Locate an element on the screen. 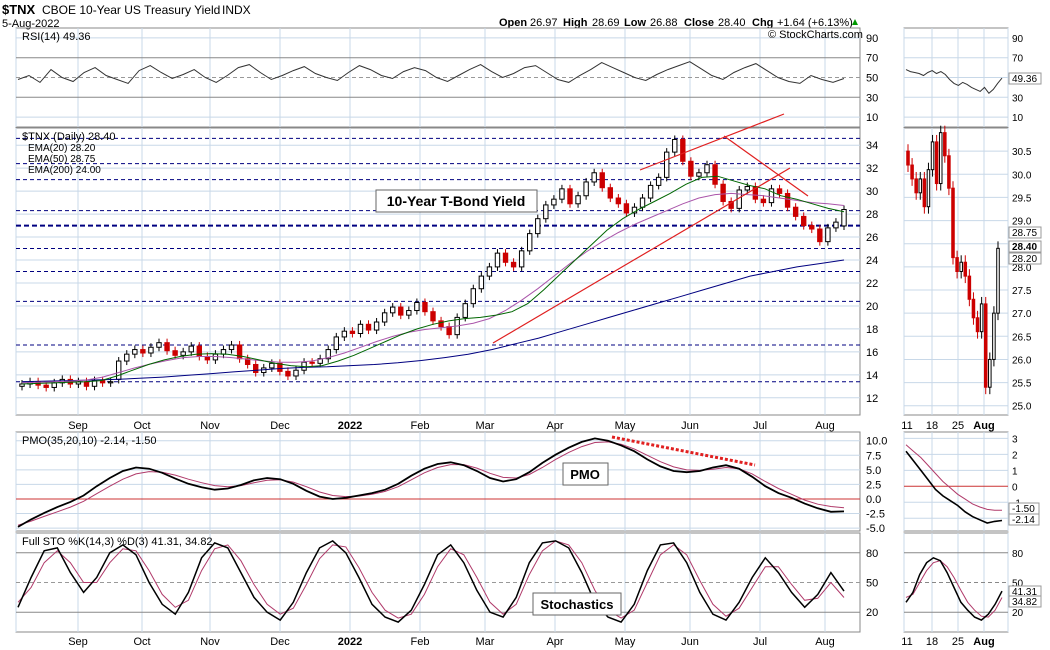  zoom-price-value-label: 28.40 is located at coordinates (1024, 247).